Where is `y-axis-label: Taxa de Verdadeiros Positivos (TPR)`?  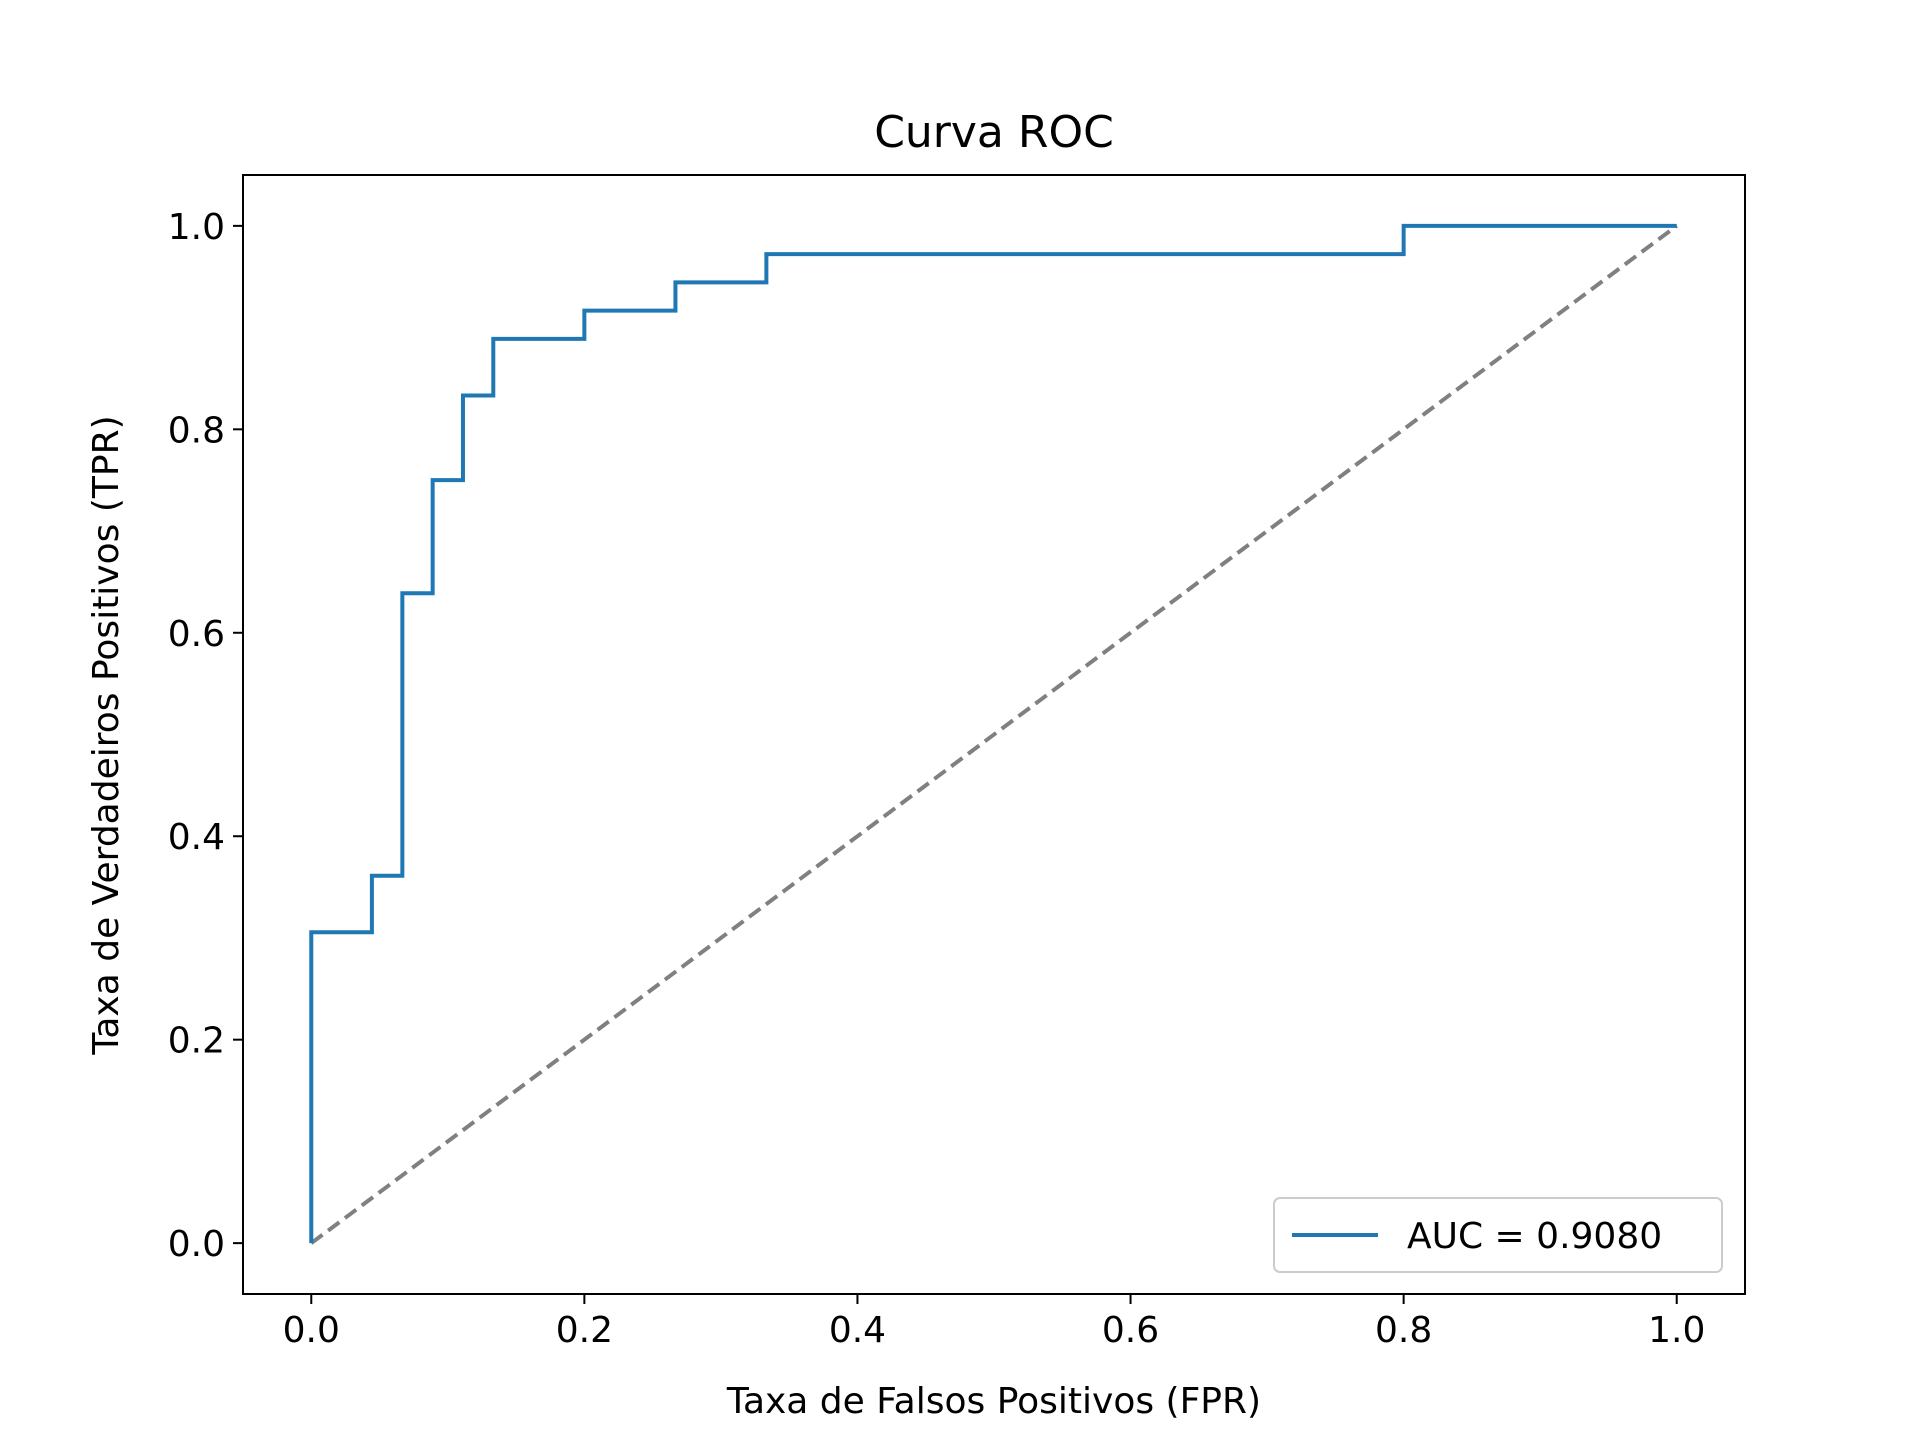 y-axis-label: Taxa de Verdadeiros Positivos (TPR) is located at coordinates (106, 735).